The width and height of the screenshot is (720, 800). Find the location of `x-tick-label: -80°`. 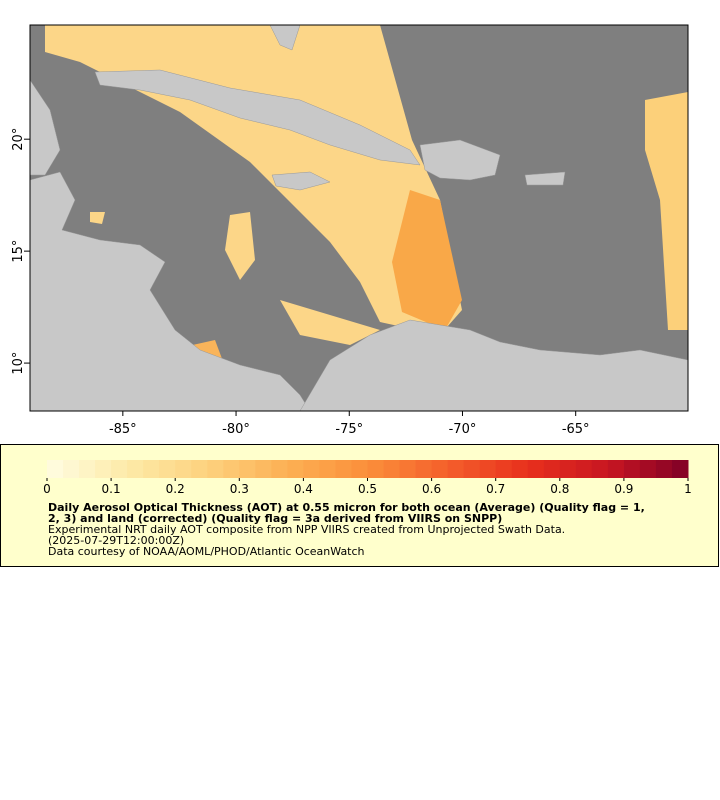

x-tick-label: -80° is located at coordinates (236, 429).